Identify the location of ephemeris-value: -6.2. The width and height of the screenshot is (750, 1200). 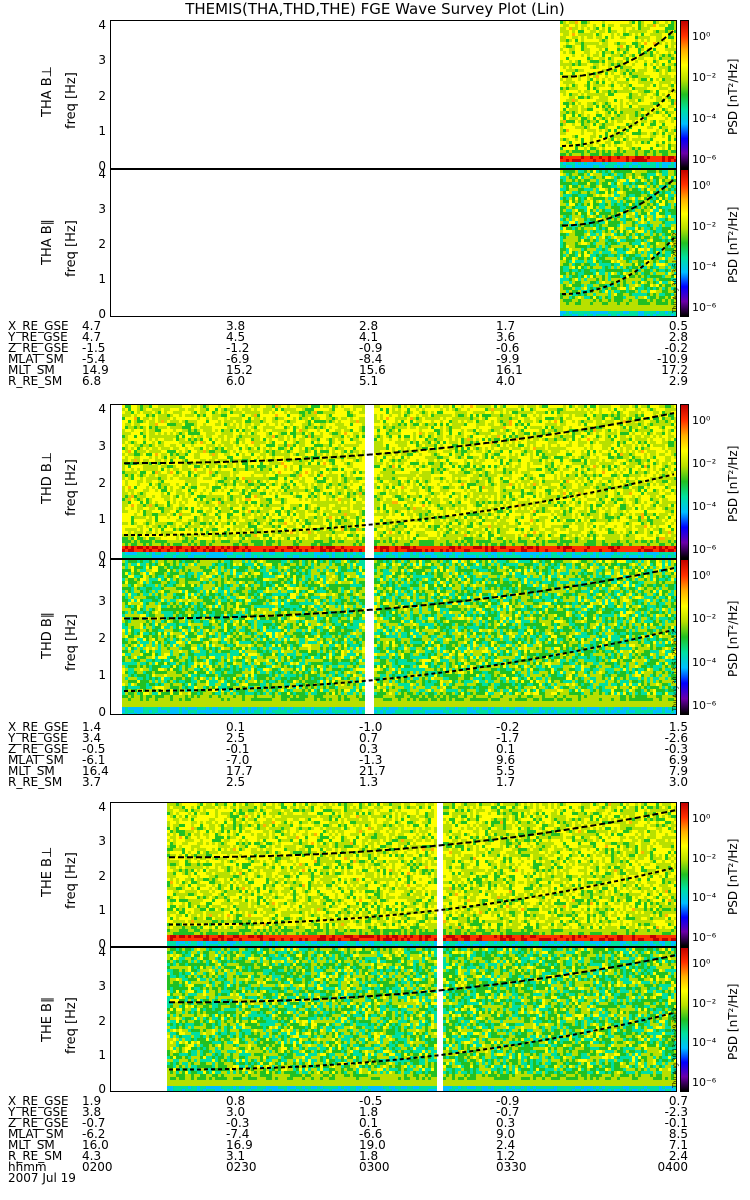
(94, 1134).